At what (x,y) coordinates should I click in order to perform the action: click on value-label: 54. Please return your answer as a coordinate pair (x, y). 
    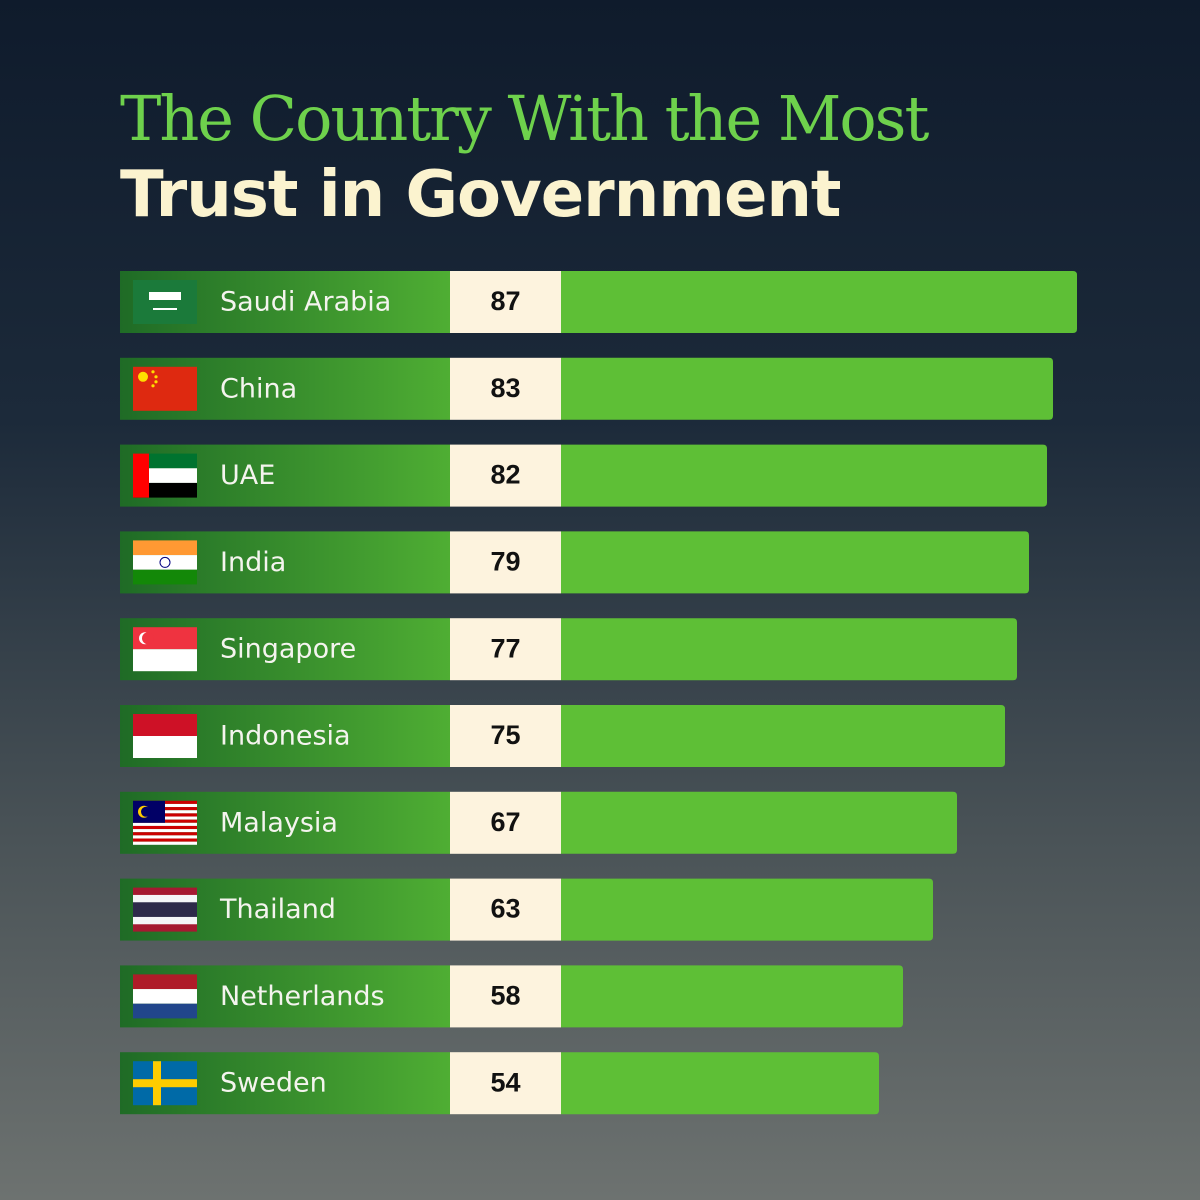
    Looking at the image, I should click on (505, 1082).